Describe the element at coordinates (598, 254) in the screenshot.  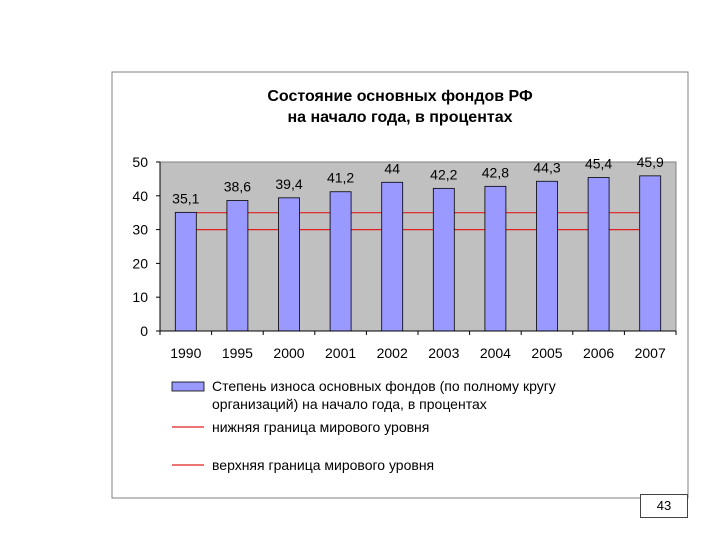
I see `bar-2006` at that location.